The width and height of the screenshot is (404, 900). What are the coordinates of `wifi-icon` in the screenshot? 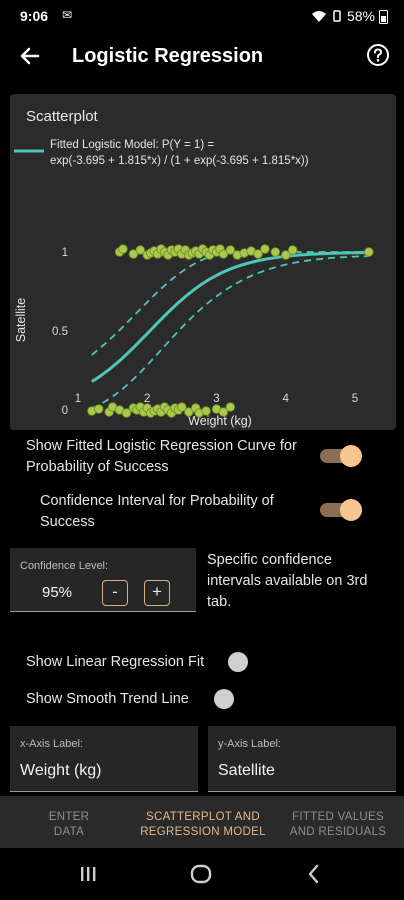 It's located at (318, 16).